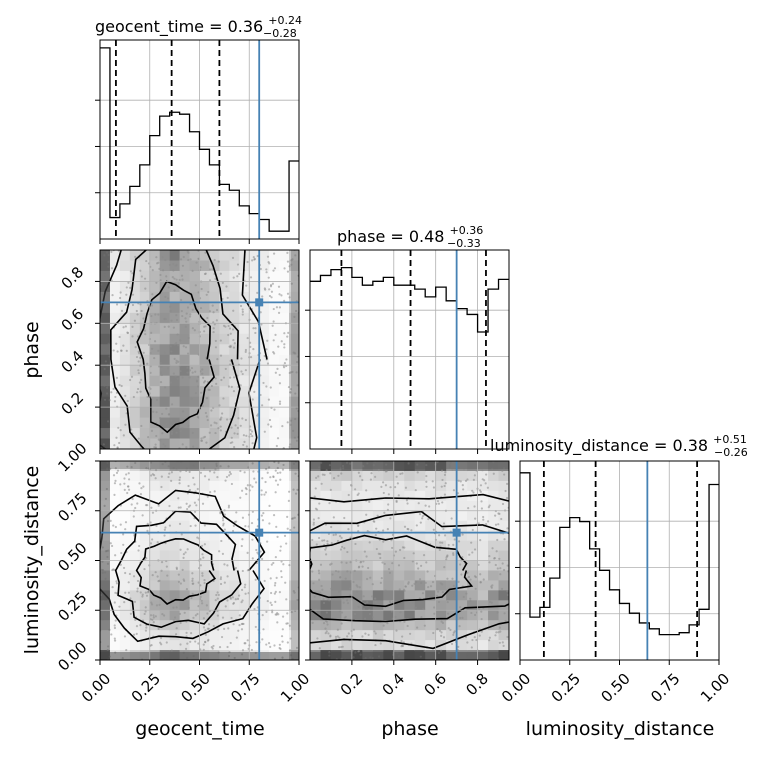  What do you see at coordinates (464, 243) in the screenshot?
I see `title-phase-lower: −0.33` at bounding box center [464, 243].